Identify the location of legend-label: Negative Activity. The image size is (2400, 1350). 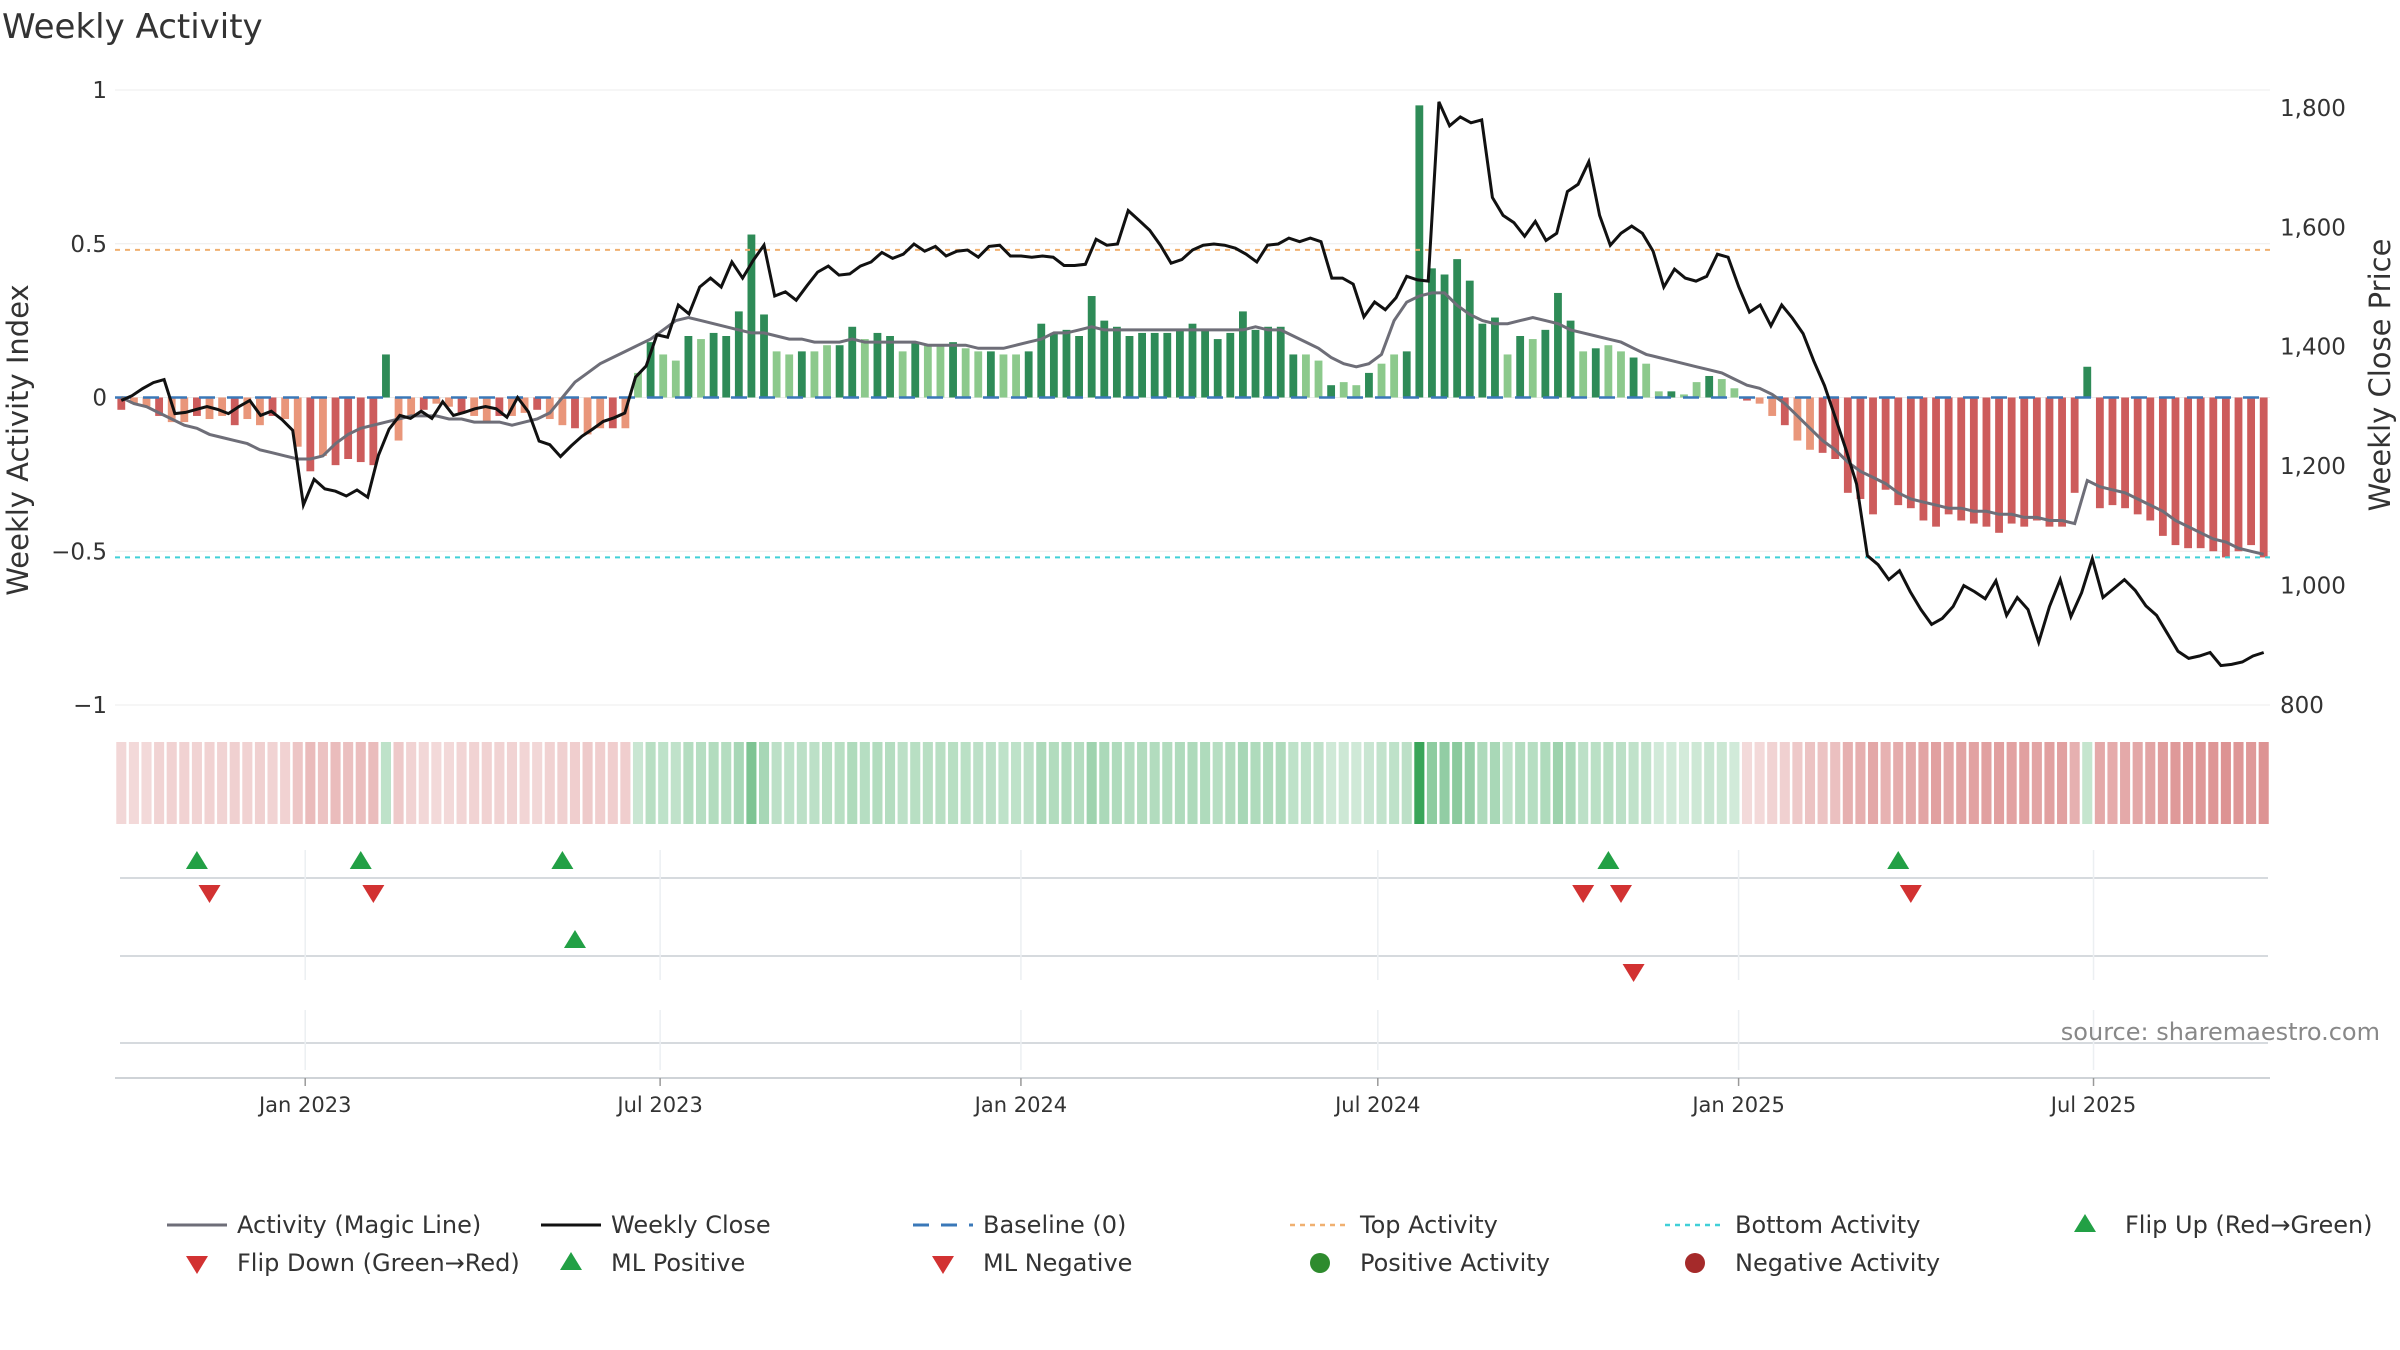
(1837, 1263).